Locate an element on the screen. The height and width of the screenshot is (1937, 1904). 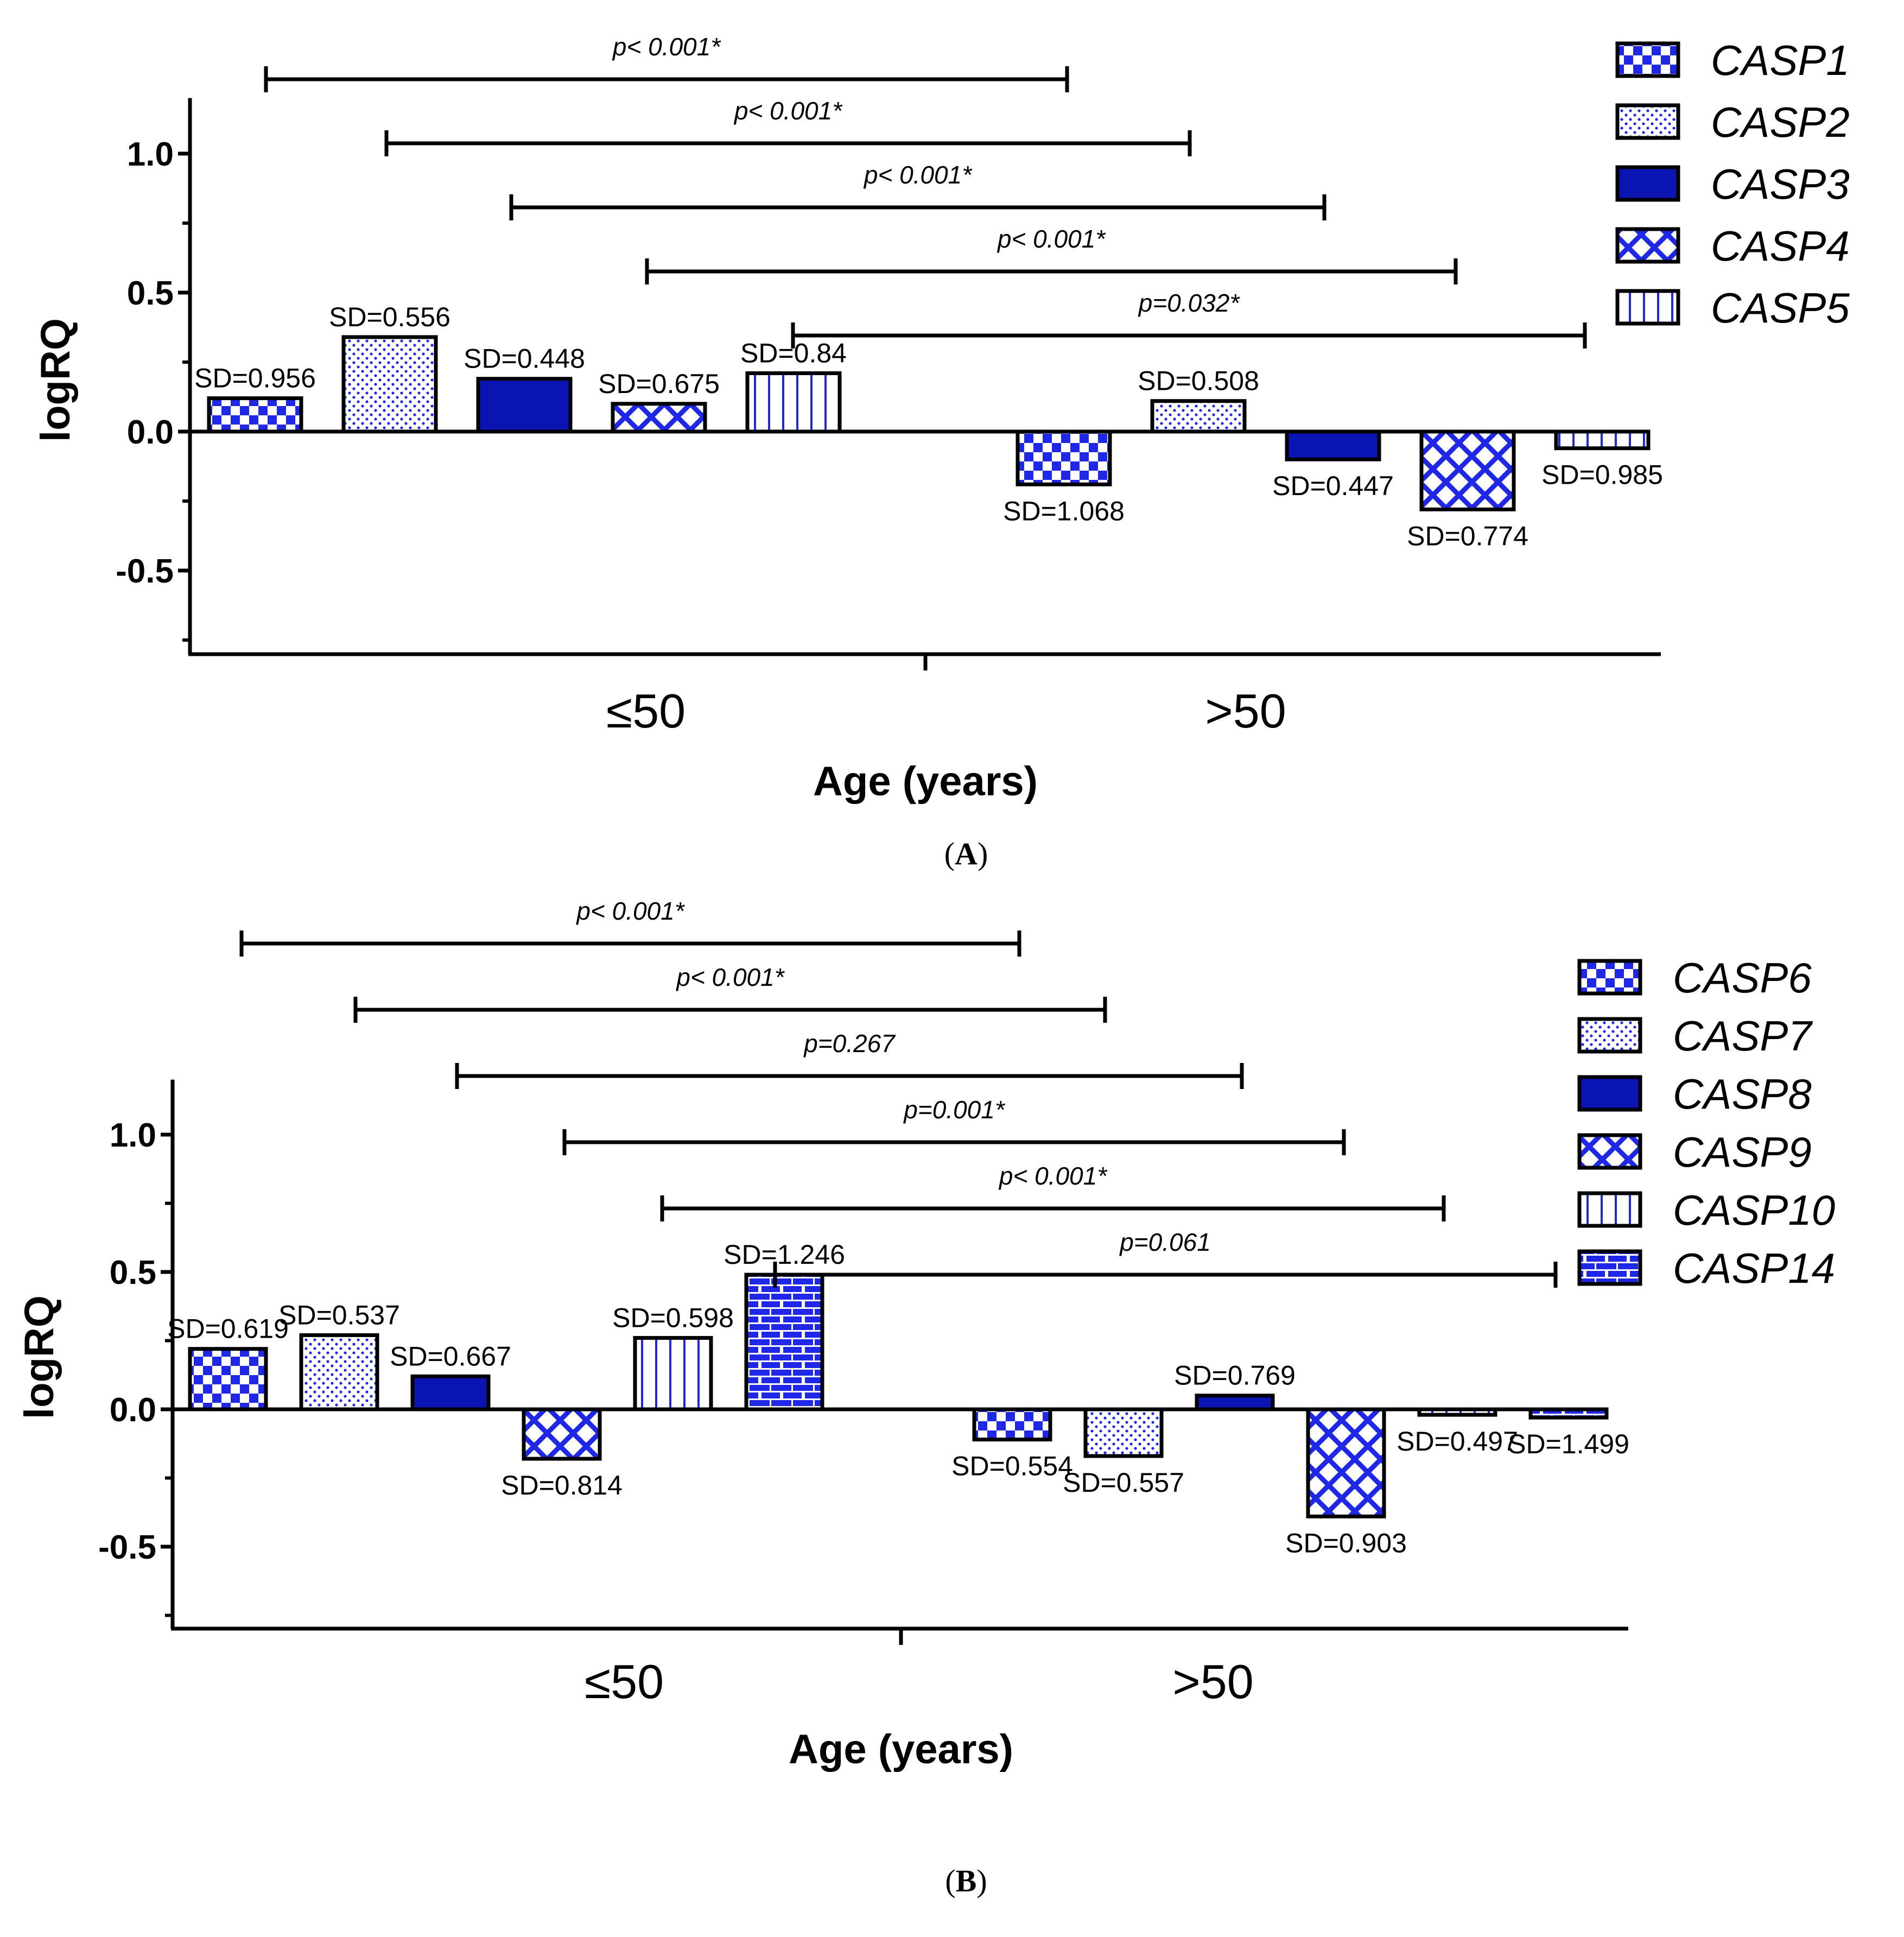
legend-label: CASP7 is located at coordinates (1743, 1036).